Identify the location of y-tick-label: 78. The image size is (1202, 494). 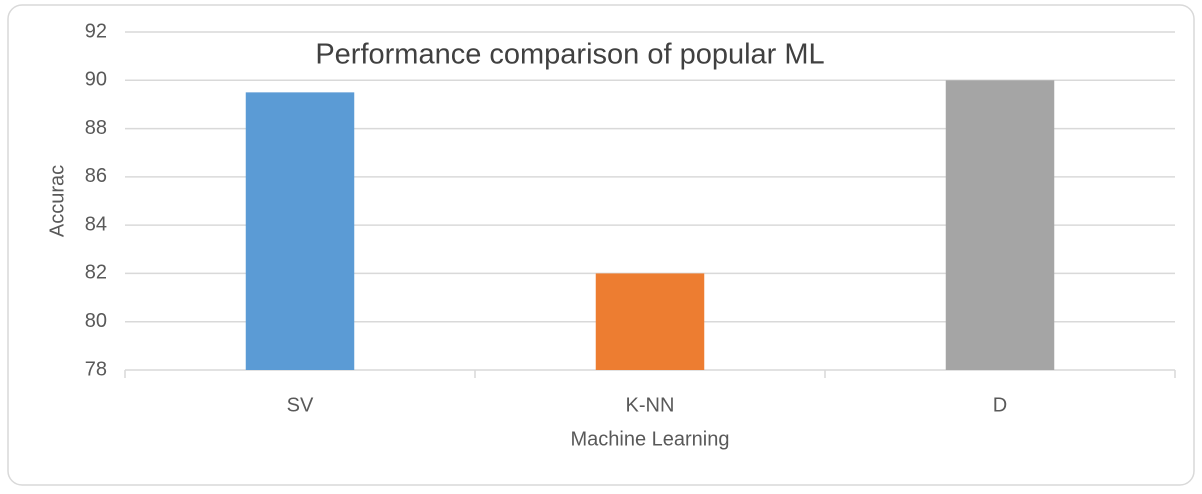
(96, 369).